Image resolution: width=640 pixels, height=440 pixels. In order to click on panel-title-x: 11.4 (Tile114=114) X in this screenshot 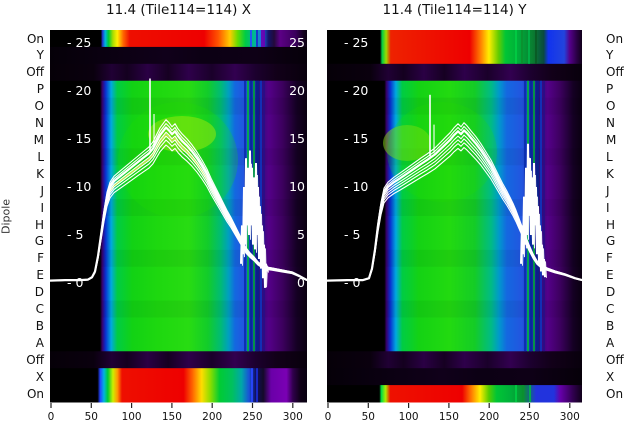, I will do `click(178, 10)`.